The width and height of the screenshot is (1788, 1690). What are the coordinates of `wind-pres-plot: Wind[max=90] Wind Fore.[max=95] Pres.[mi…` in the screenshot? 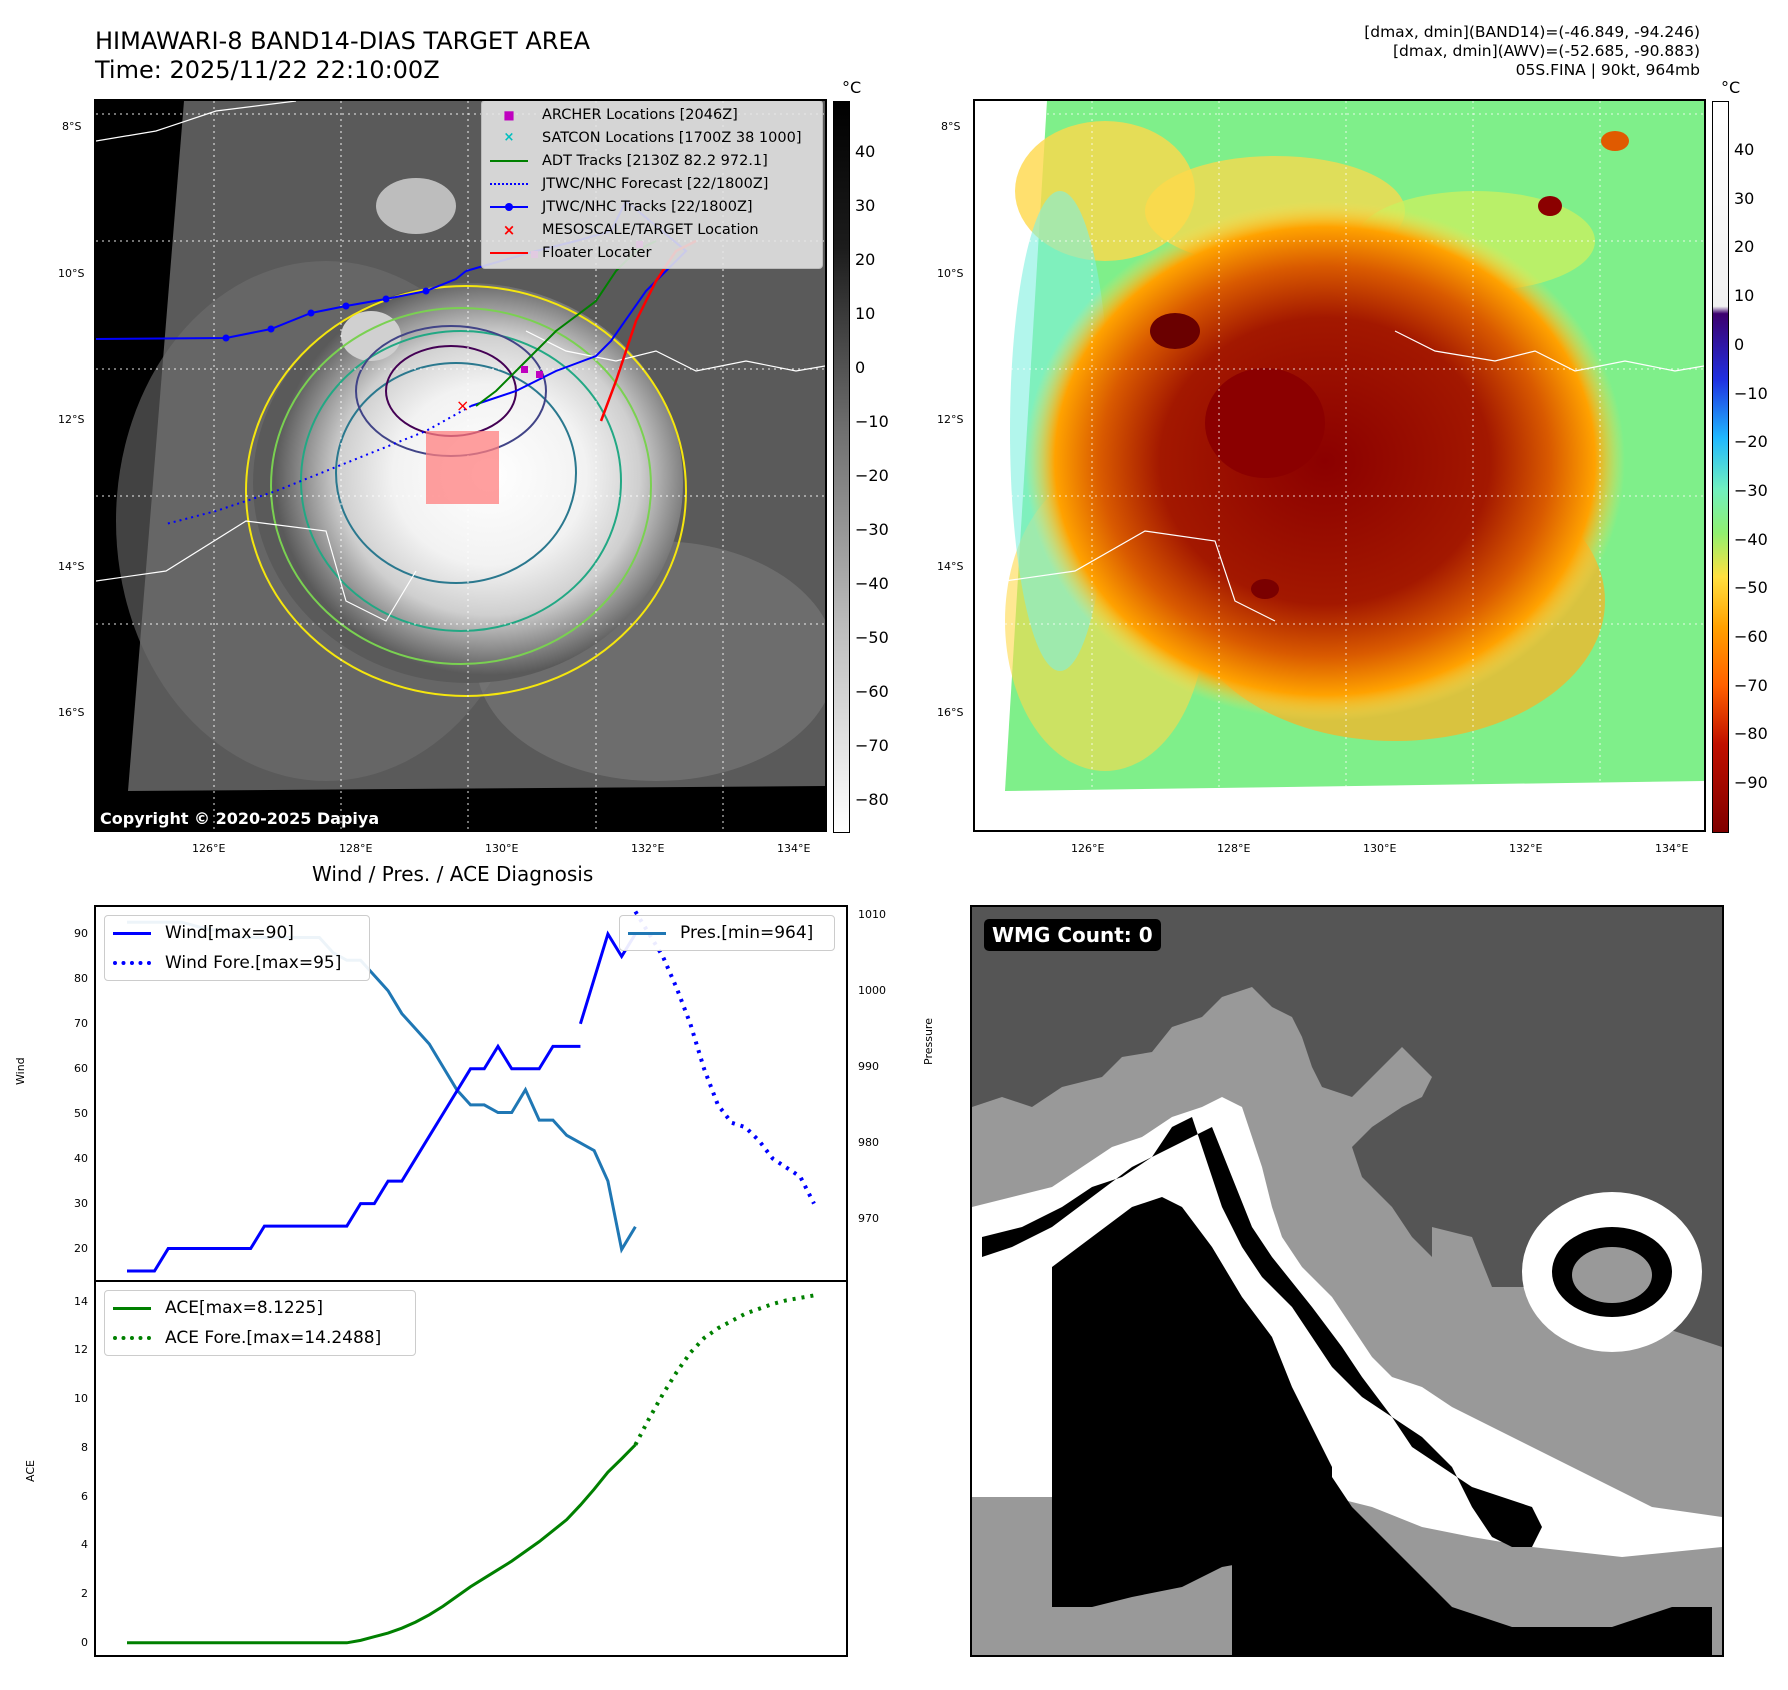 It's located at (471, 1093).